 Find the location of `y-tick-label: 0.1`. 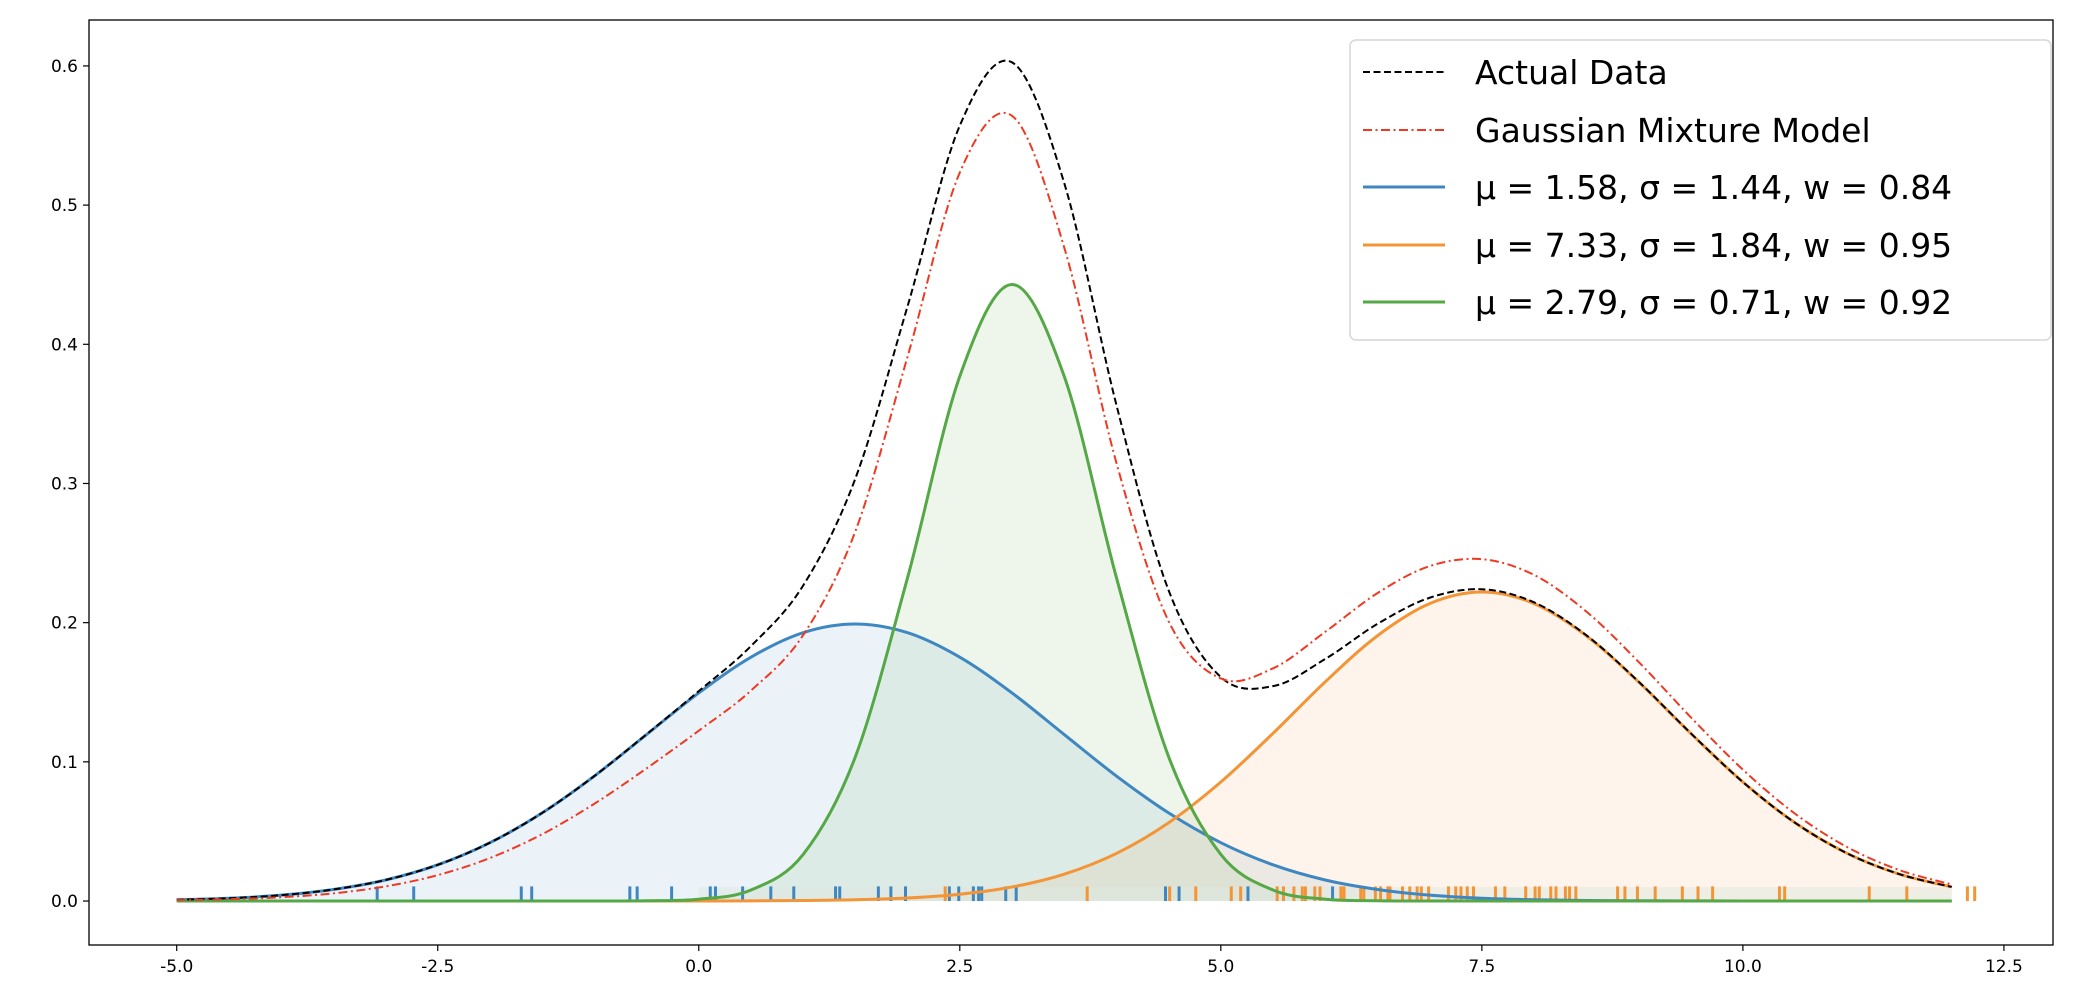

y-tick-label: 0.1 is located at coordinates (64, 763).